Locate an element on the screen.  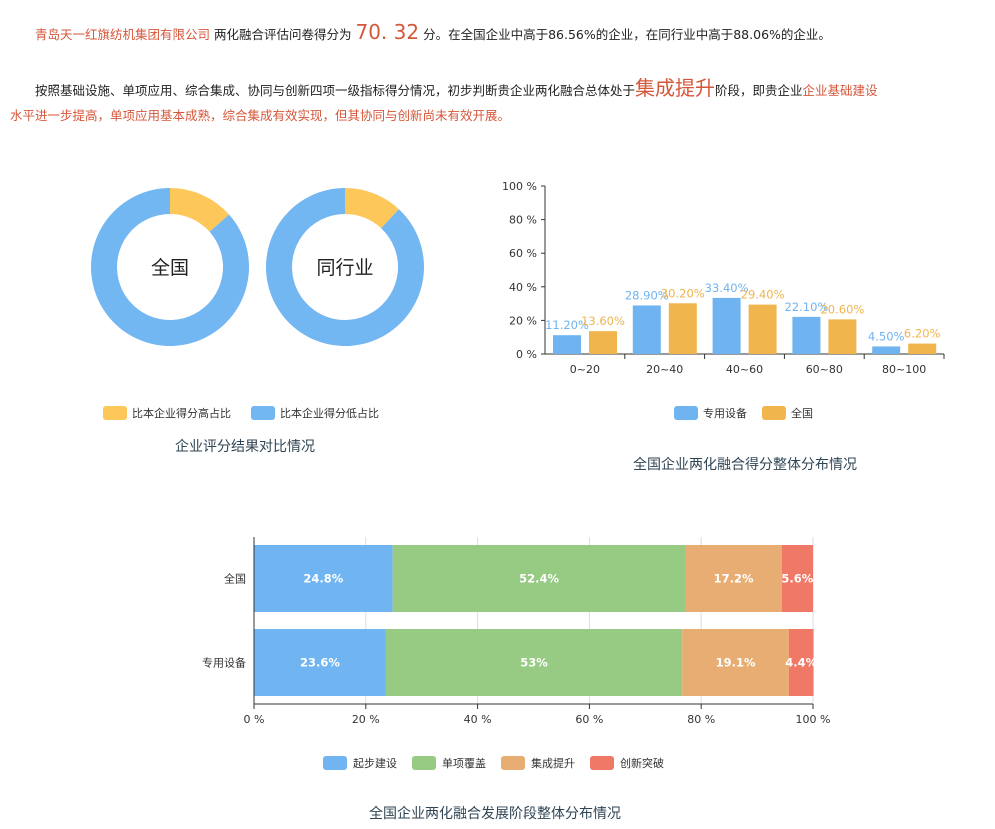
x-tick-label: 60~80 is located at coordinates (824, 369).